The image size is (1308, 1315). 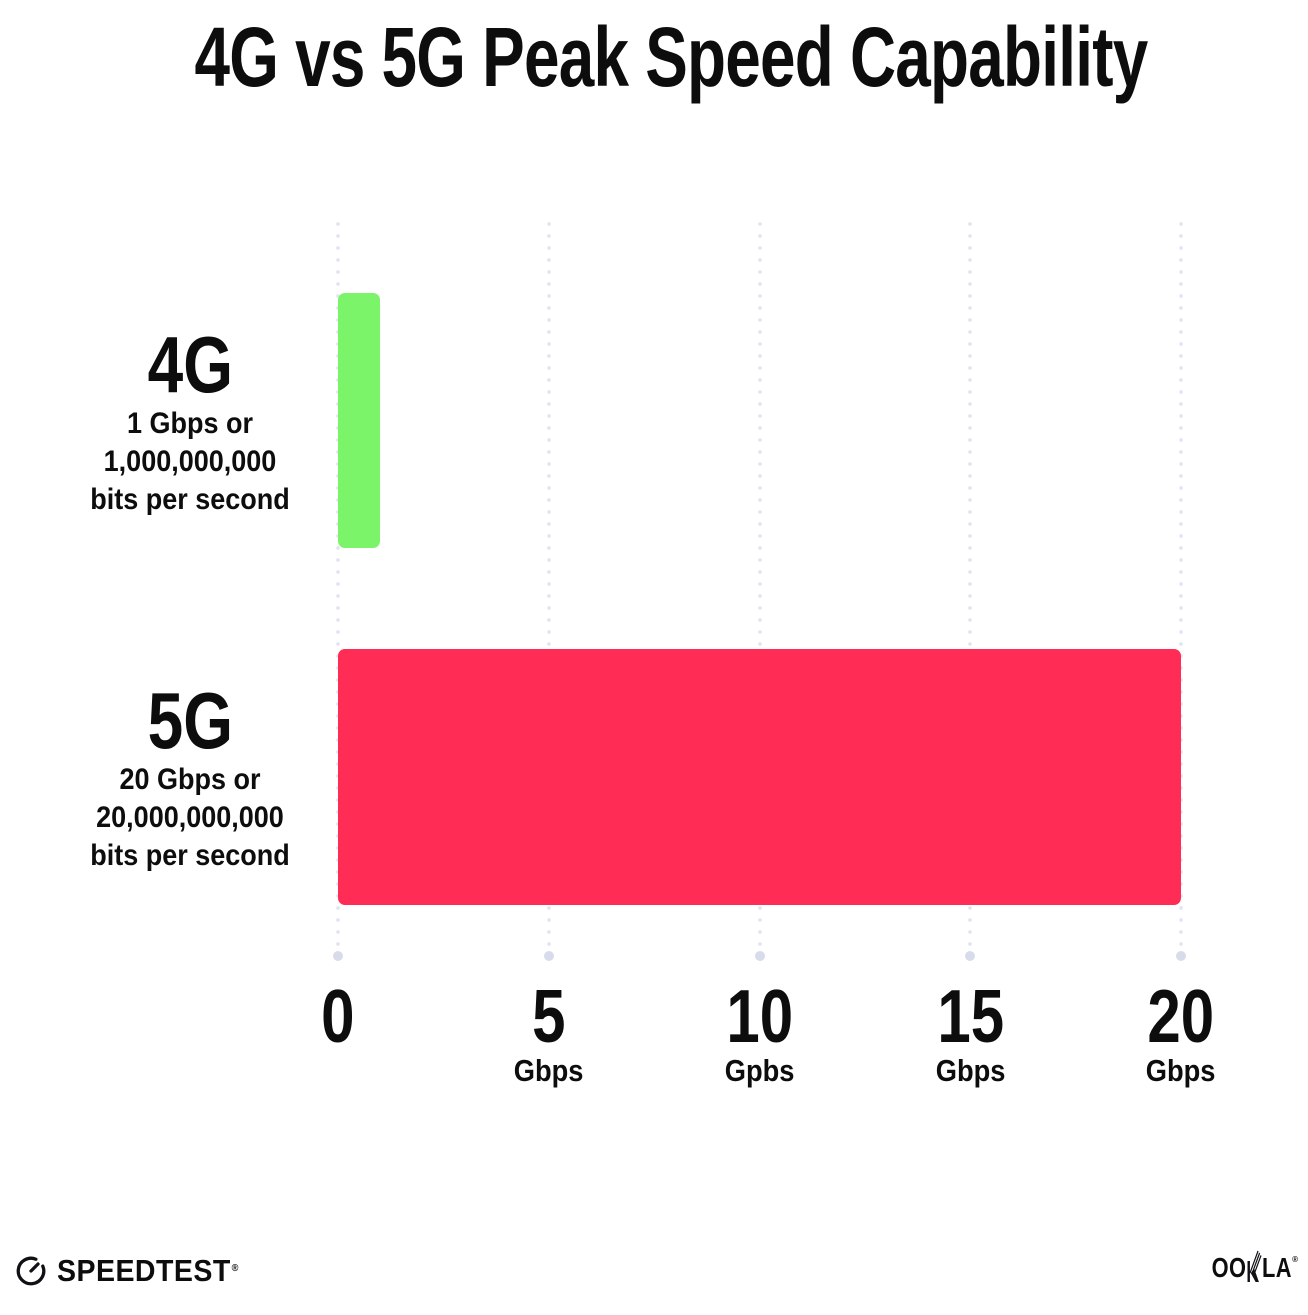 I want to click on ookla-trademark-symbol: ®, so click(x=1295, y=1259).